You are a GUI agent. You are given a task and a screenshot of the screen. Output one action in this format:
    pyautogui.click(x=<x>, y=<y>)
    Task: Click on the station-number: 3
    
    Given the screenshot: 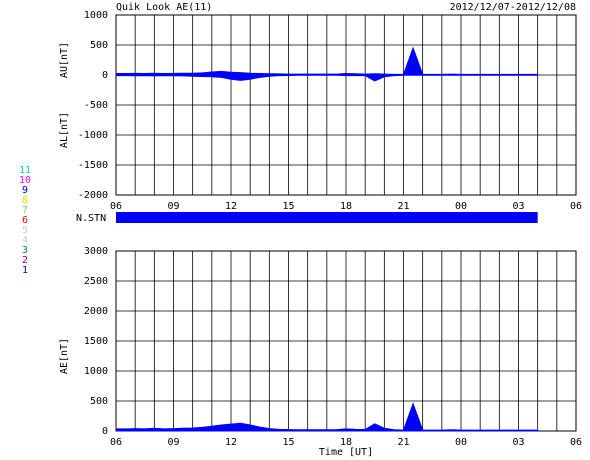 What is the action you would take?
    pyautogui.click(x=25, y=250)
    